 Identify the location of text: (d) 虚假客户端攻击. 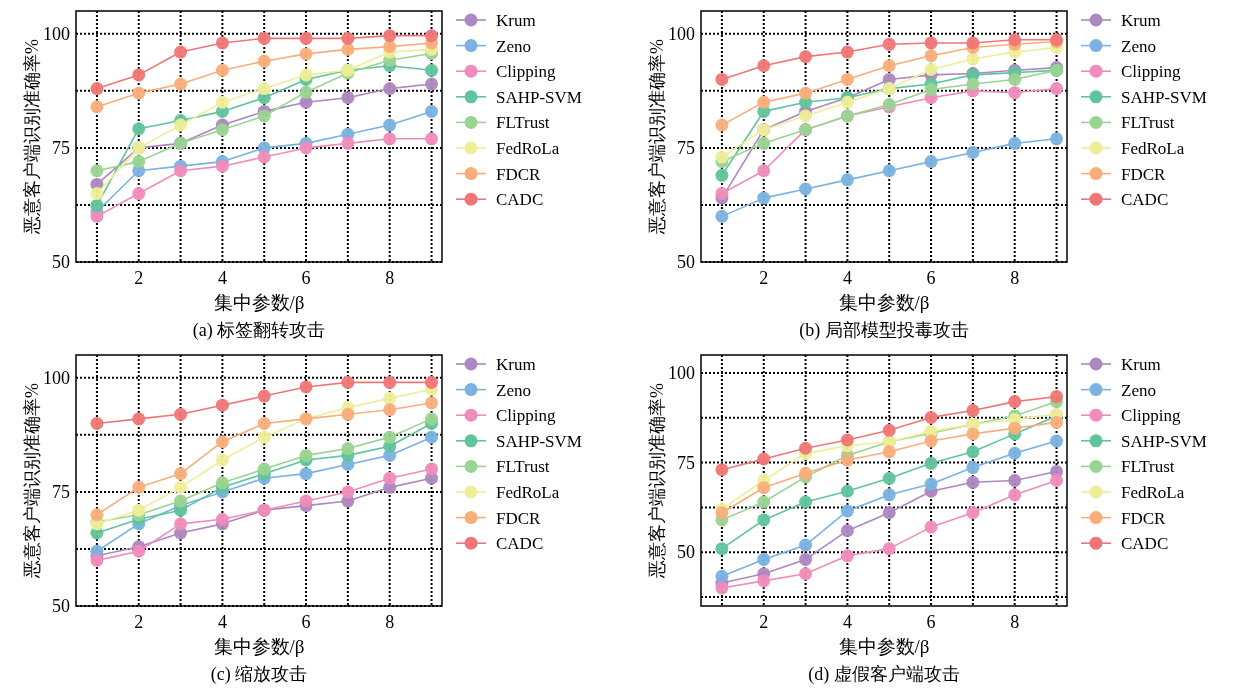
(884, 674).